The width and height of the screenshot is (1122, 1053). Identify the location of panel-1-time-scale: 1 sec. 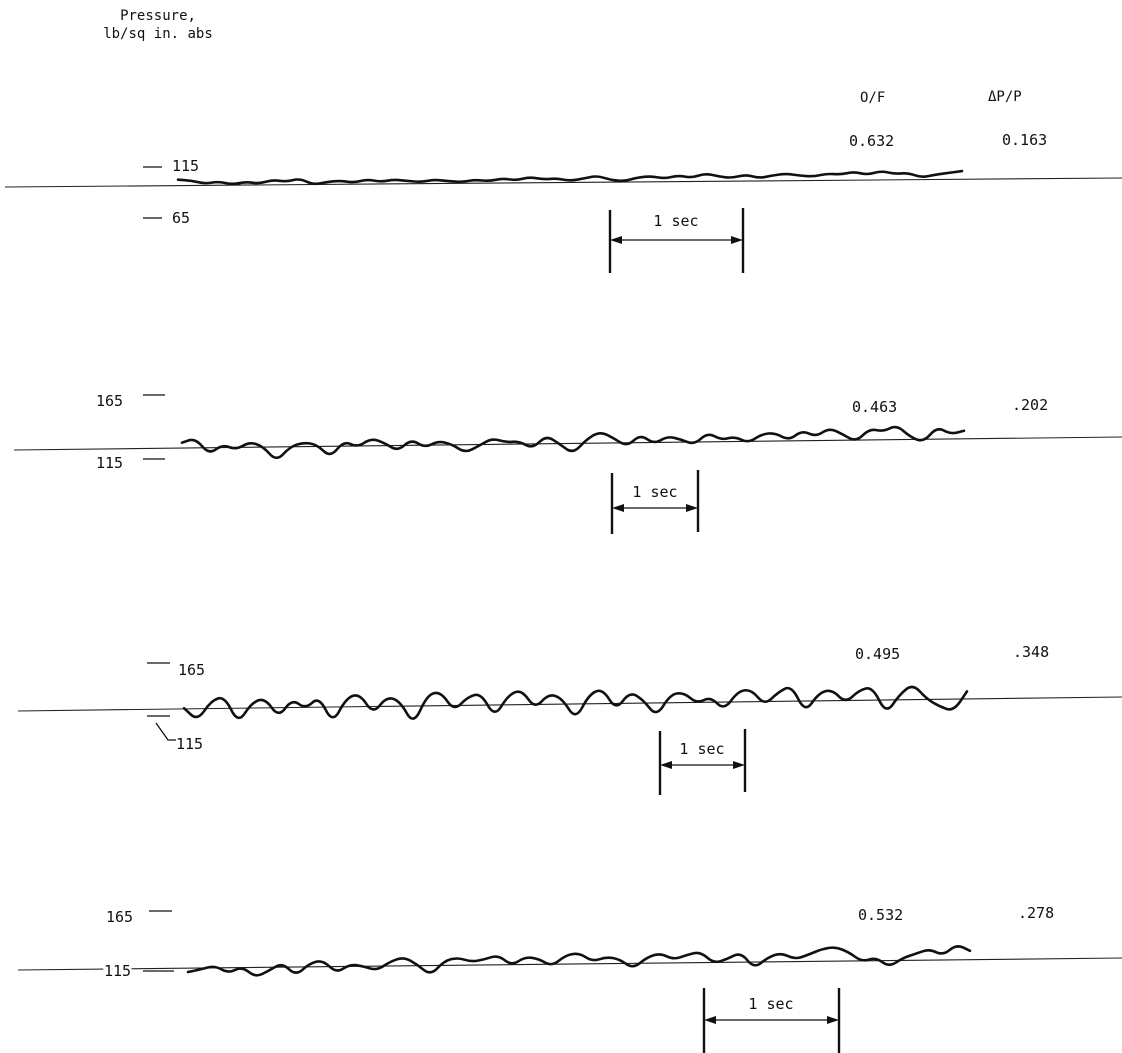
(676, 240).